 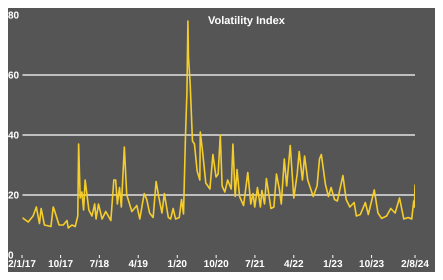 What do you see at coordinates (255, 264) in the screenshot?
I see `x-tick-label: 7/21` at bounding box center [255, 264].